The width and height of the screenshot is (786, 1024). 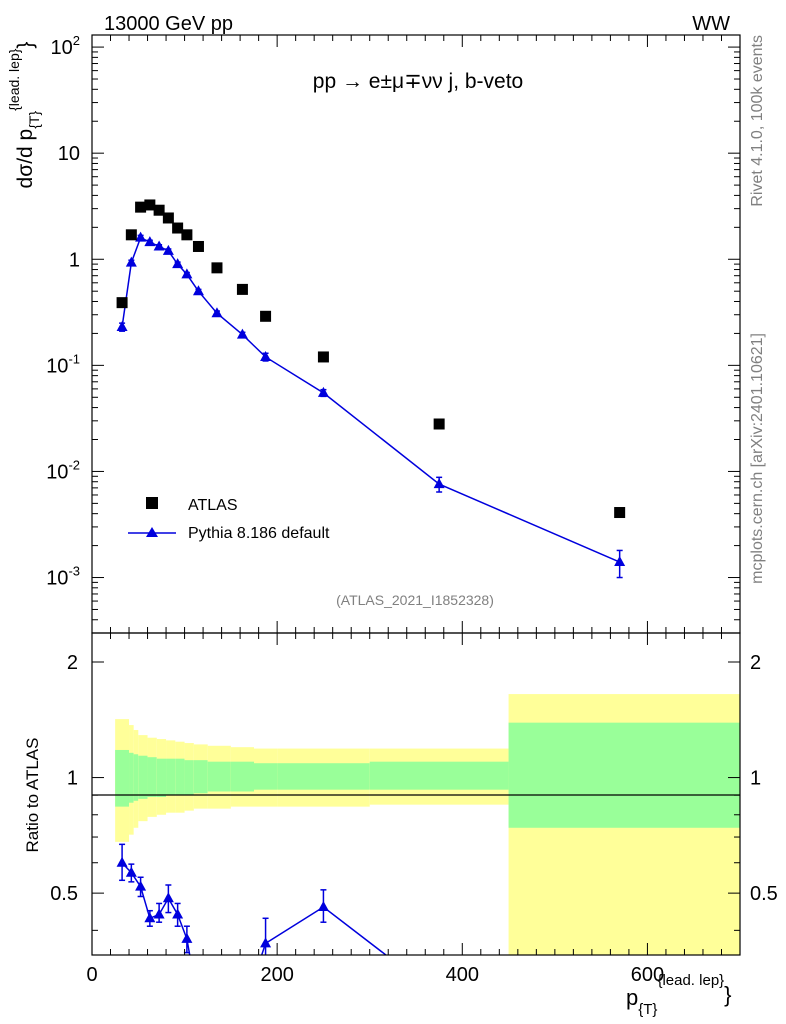 What do you see at coordinates (418, 81) in the screenshot?
I see `process-label: pp → e±μ∓νν j, b-veto` at bounding box center [418, 81].